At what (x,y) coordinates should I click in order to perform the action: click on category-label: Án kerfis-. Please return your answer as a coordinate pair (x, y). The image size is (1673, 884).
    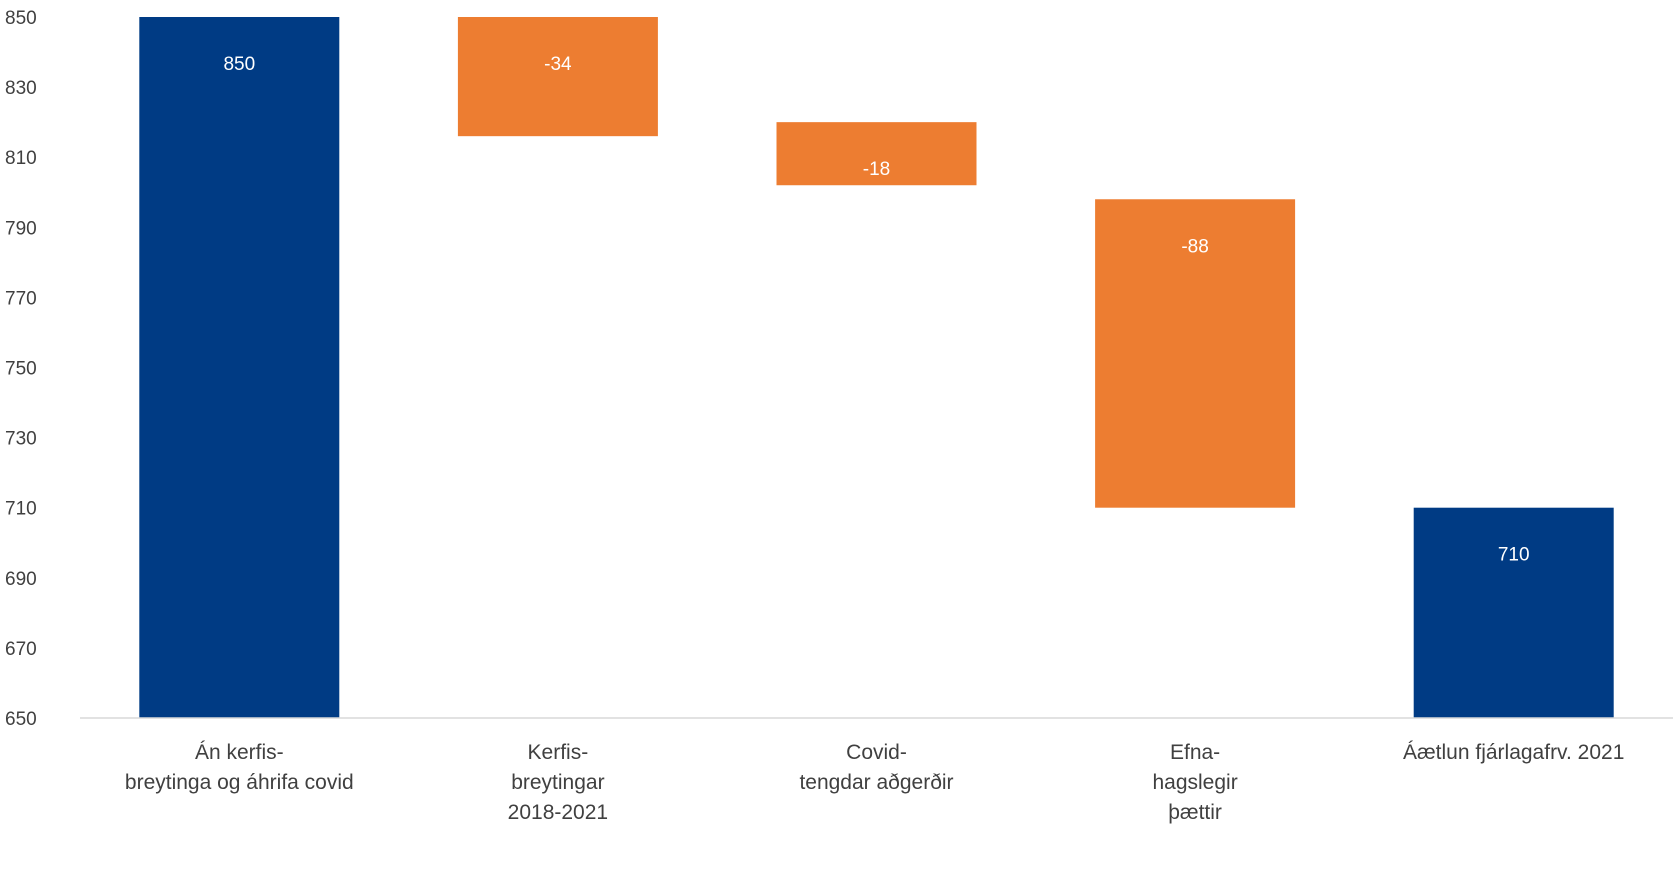
    Looking at the image, I should click on (239, 752).